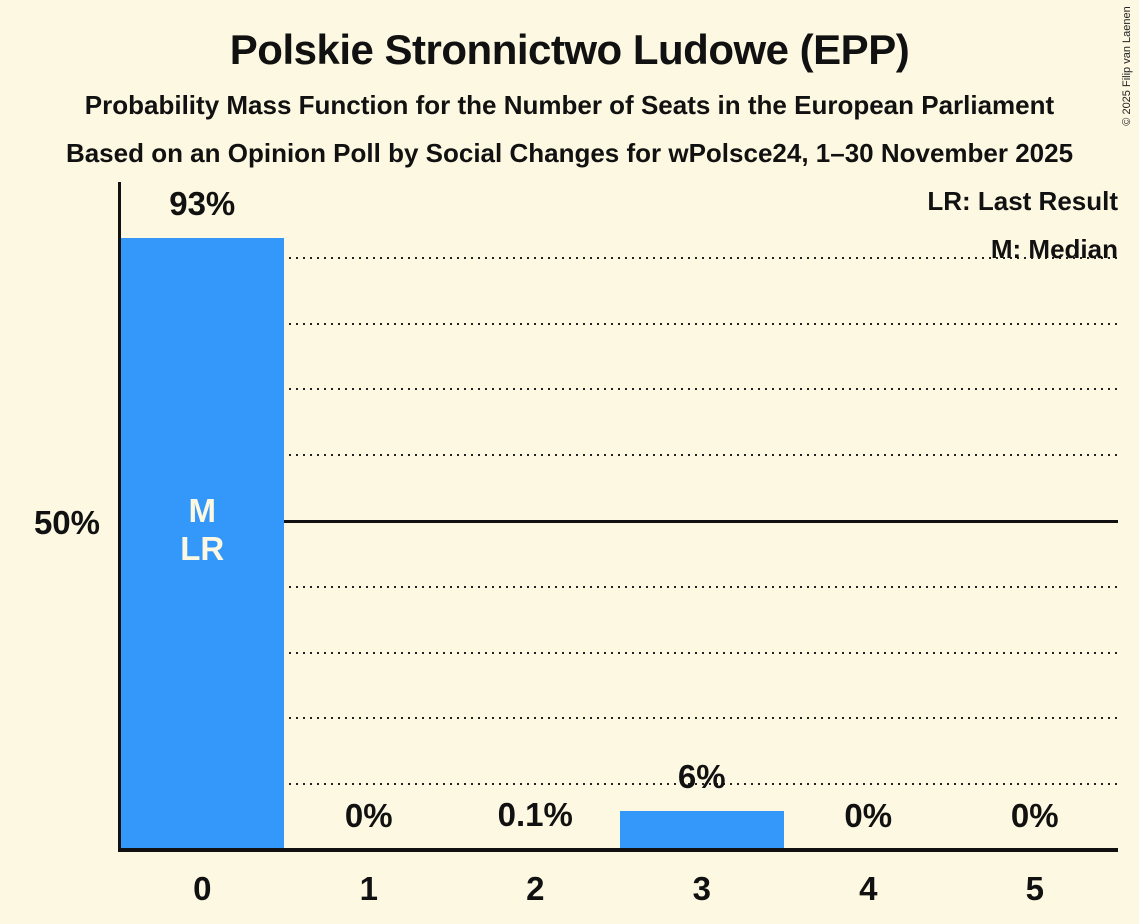  I want to click on annotation-line: M, so click(202, 510).